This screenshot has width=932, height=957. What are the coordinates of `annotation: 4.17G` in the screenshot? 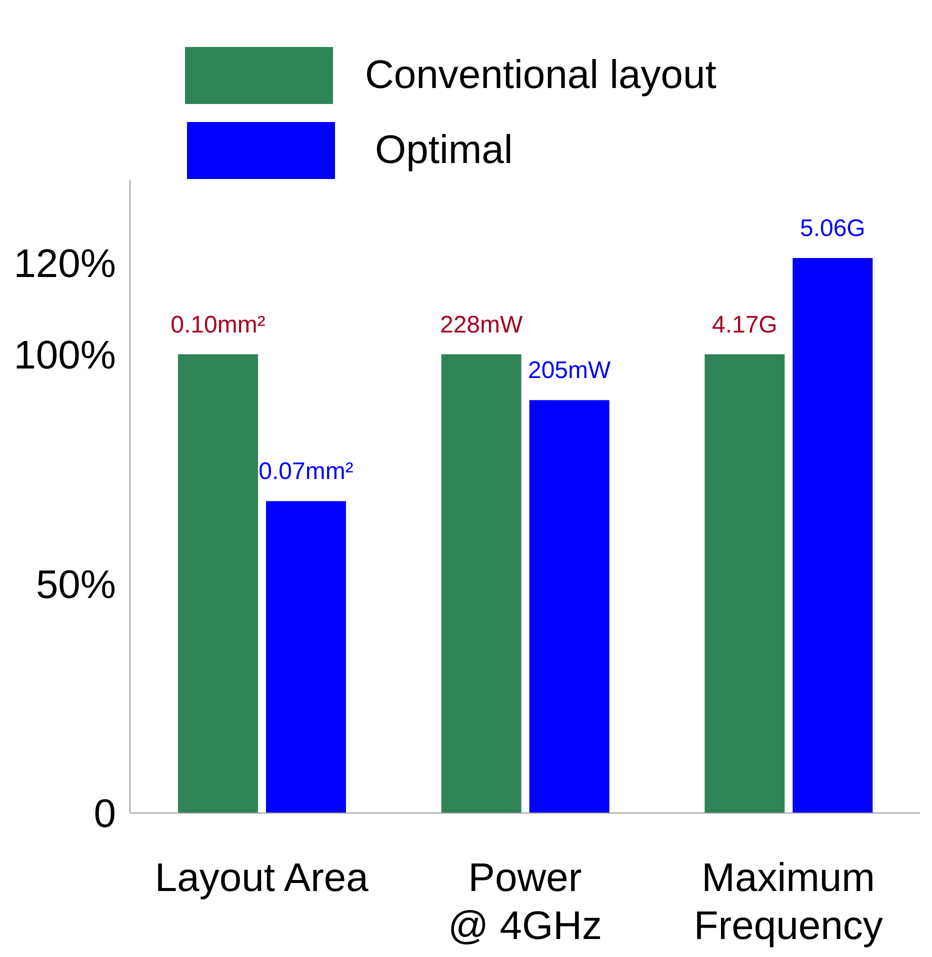 It's located at (745, 324).